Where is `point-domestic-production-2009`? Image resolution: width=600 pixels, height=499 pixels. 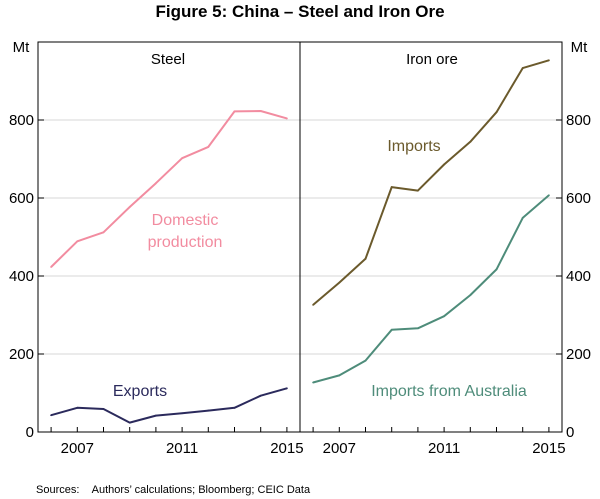
point-domestic-production-2009 is located at coordinates (129, 207).